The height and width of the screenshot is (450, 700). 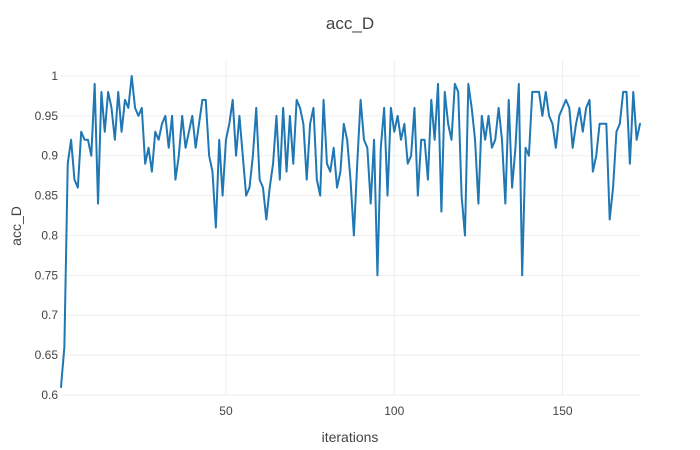 What do you see at coordinates (350, 23) in the screenshot?
I see `chart-title: acc_D` at bounding box center [350, 23].